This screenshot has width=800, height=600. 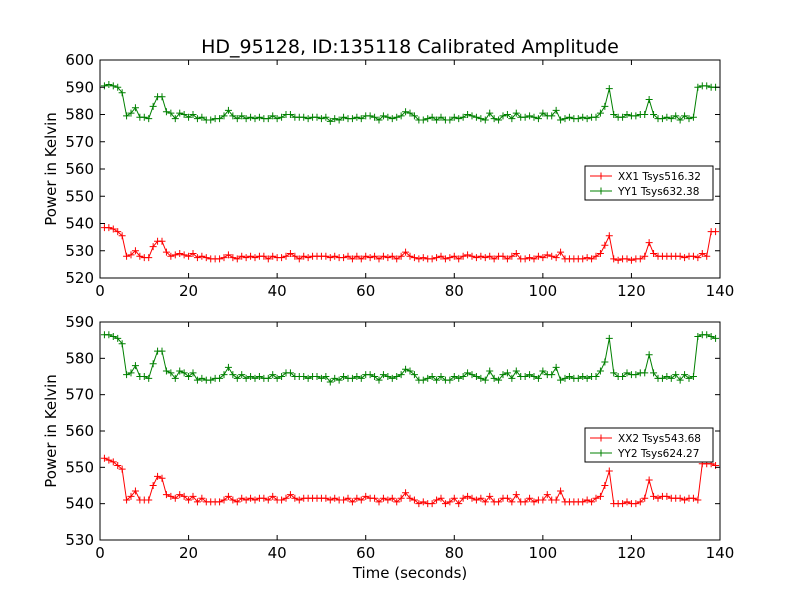 I want to click on y-tick-label: 540, so click(x=79, y=224).